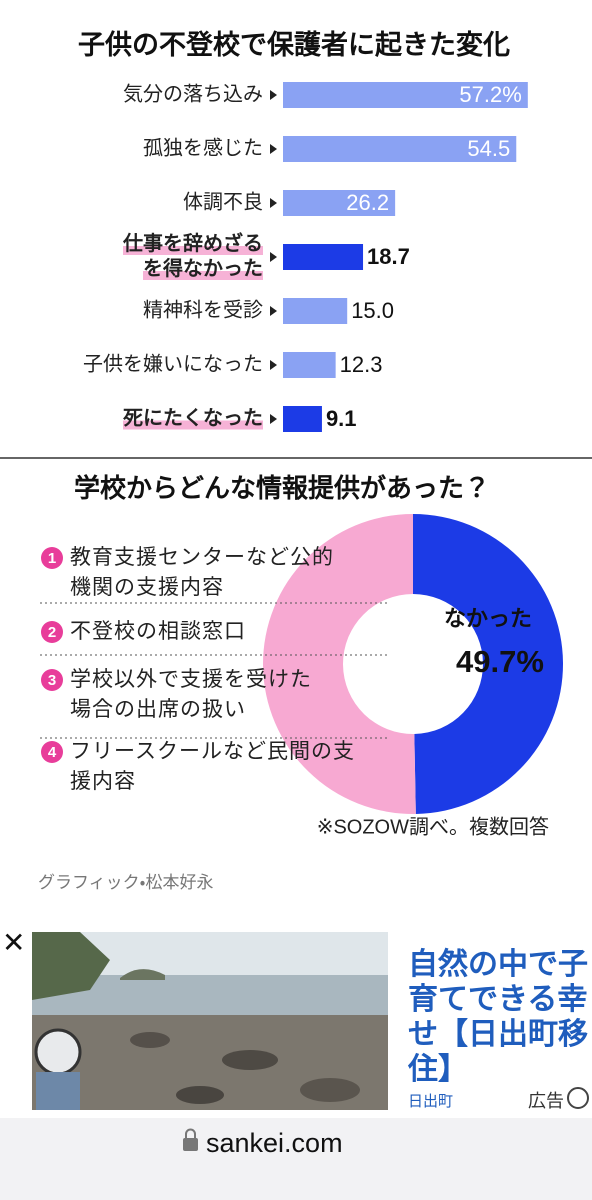 The image size is (592, 1200). Describe the element at coordinates (490, 94) in the screenshot. I see `value-label: 57.2%` at that location.